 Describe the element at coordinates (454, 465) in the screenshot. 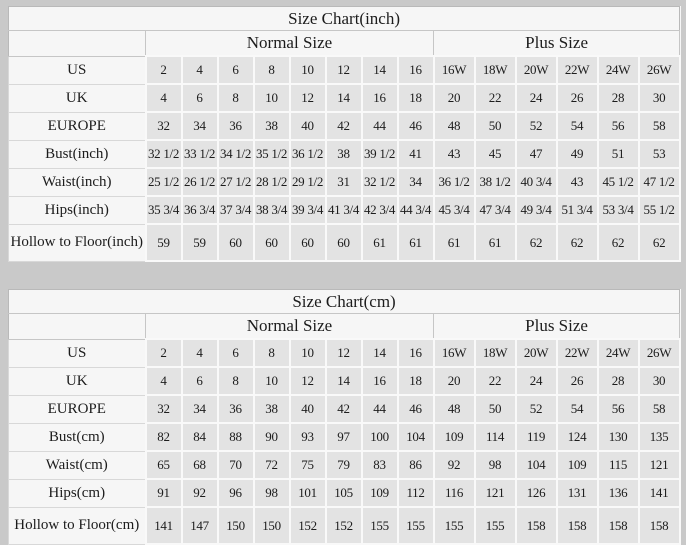

I see `size-cell: 92` at that location.